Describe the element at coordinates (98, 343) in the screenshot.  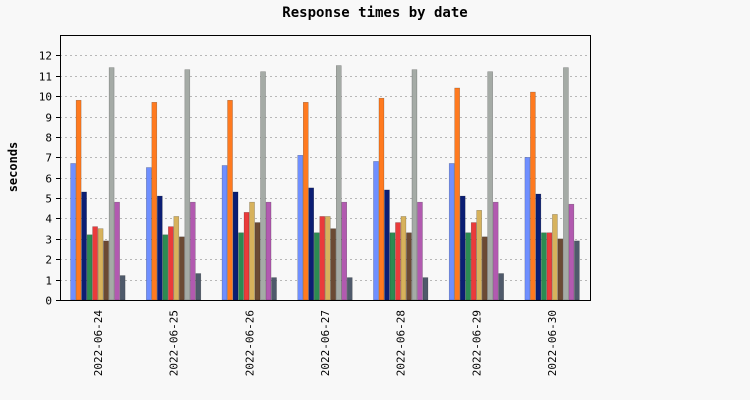
I see `x-tick-label: 2022-06-24` at that location.